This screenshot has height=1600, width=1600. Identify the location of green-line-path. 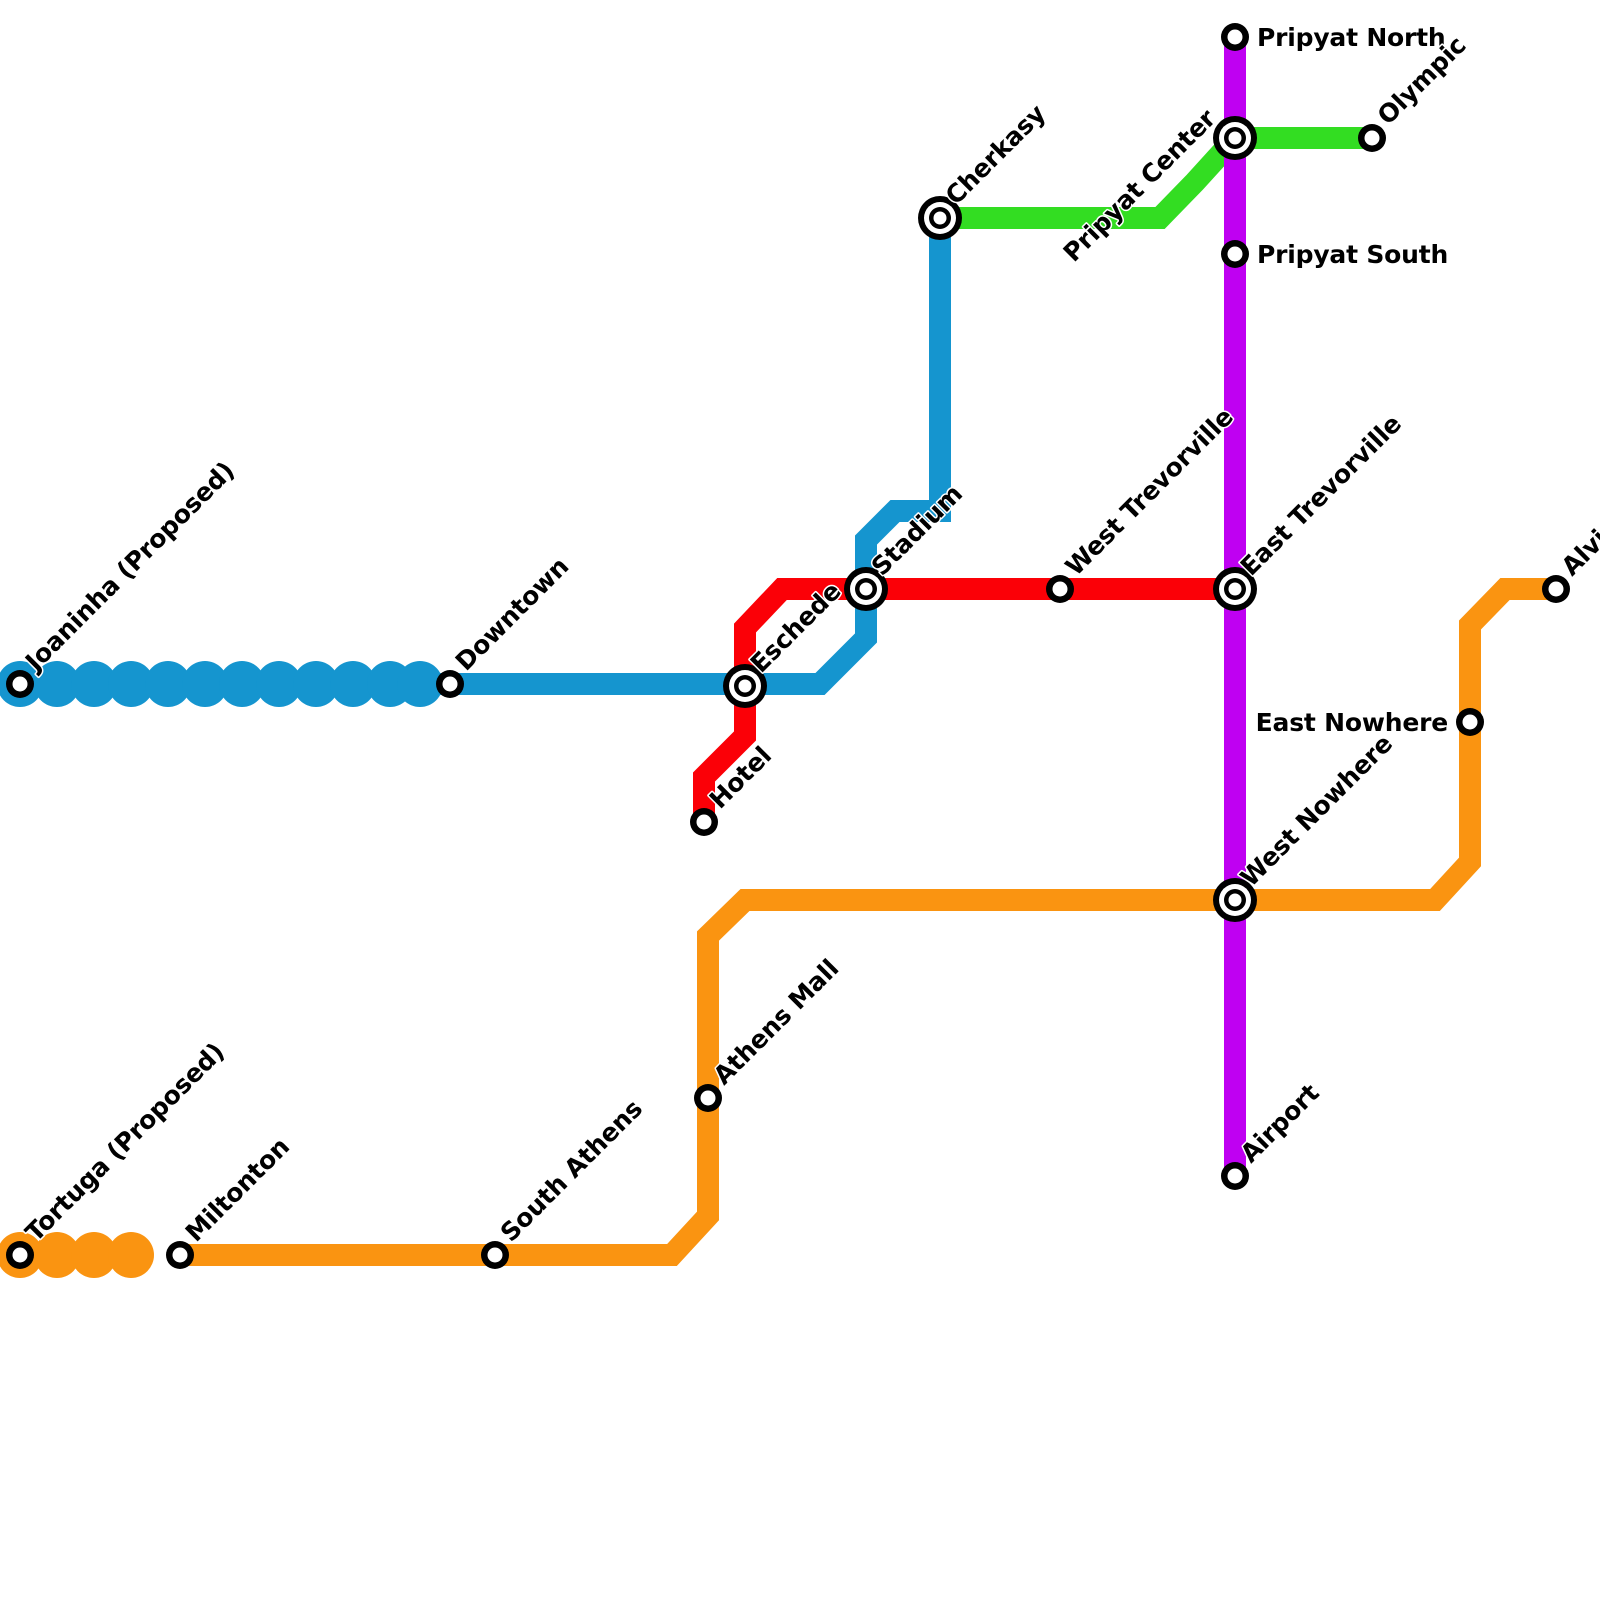
(1156, 178).